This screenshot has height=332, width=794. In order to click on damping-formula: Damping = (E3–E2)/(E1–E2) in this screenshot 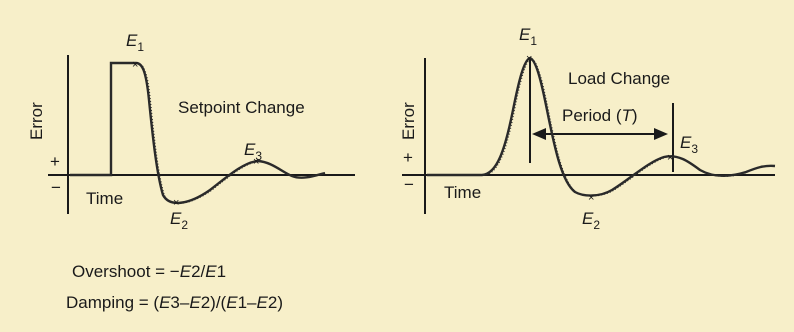, I will do `click(174, 302)`.